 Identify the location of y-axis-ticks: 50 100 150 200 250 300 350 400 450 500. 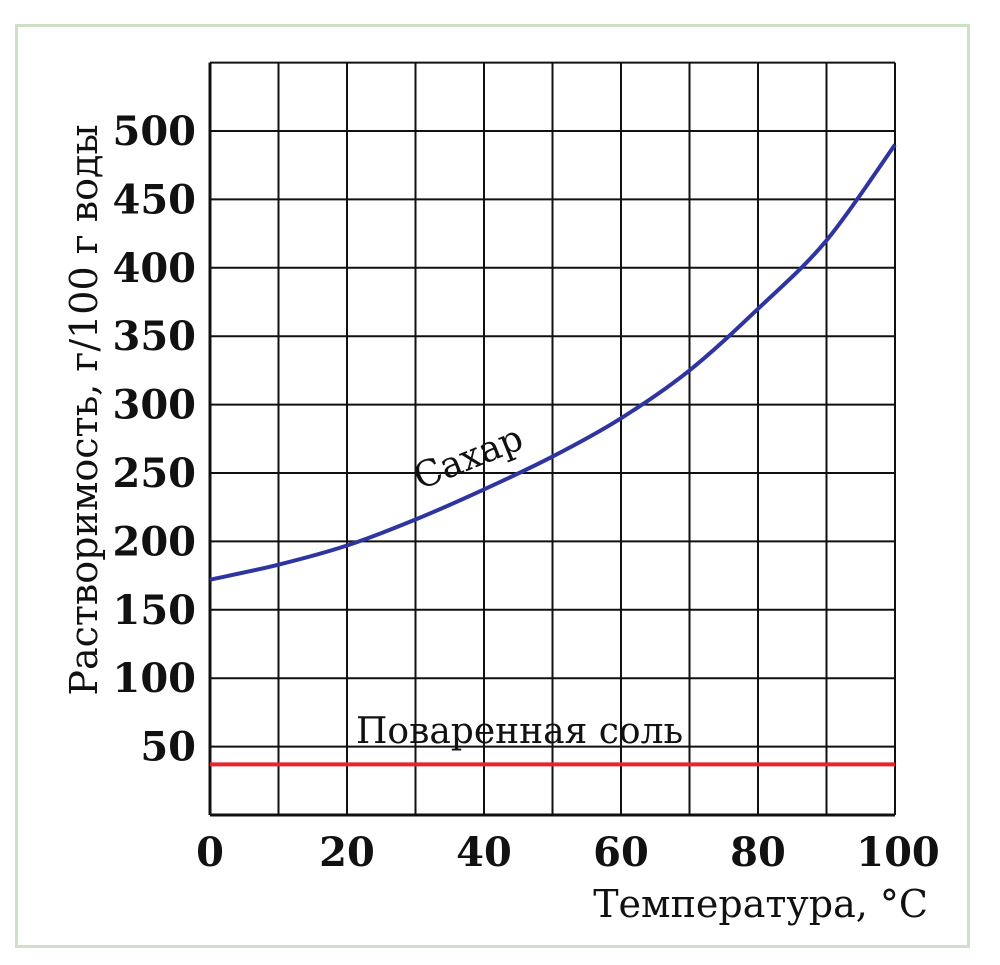
(155, 439).